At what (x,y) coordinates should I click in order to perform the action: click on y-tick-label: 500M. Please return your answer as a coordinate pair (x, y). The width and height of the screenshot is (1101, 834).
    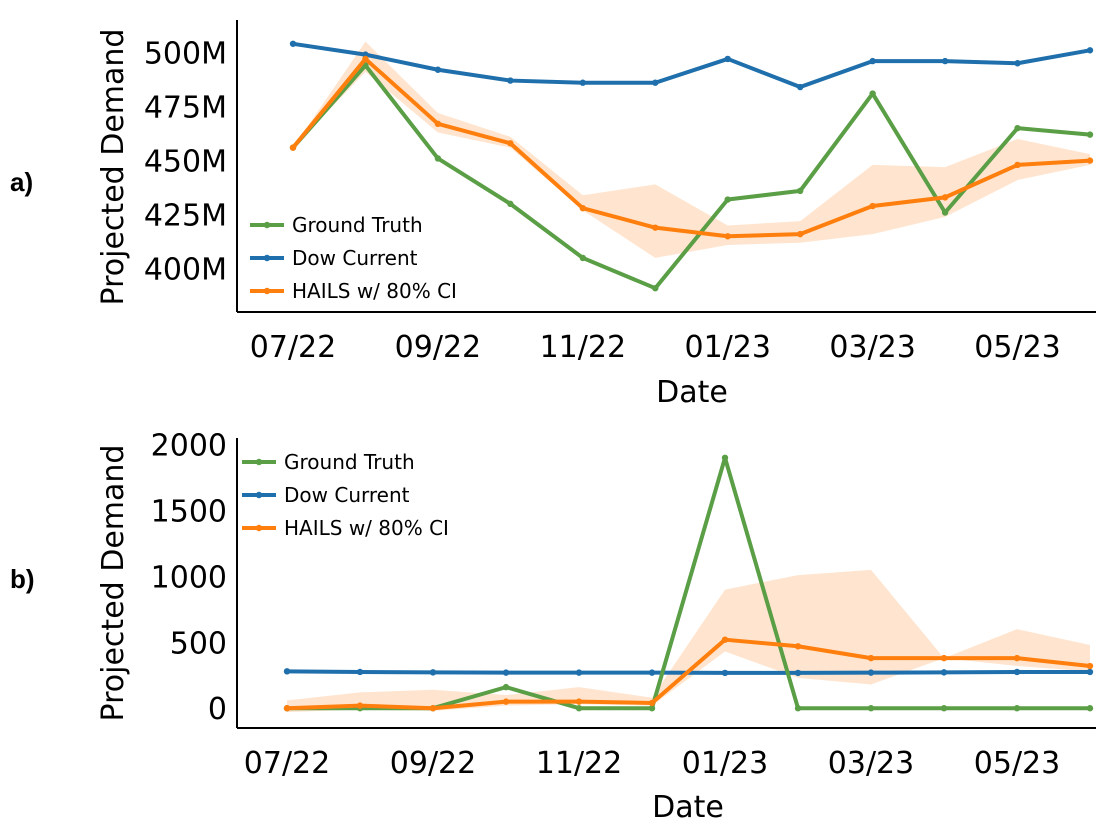
    Looking at the image, I should click on (185, 53).